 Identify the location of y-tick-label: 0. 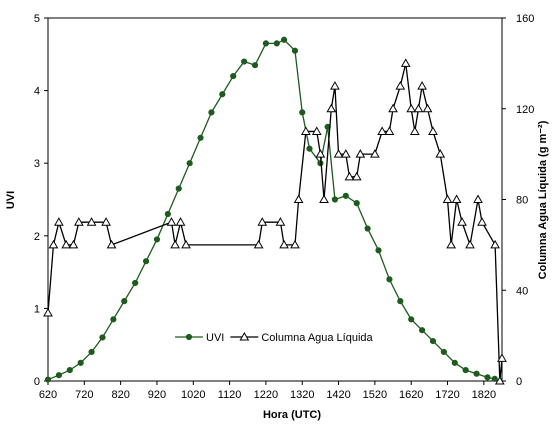
(37, 382).